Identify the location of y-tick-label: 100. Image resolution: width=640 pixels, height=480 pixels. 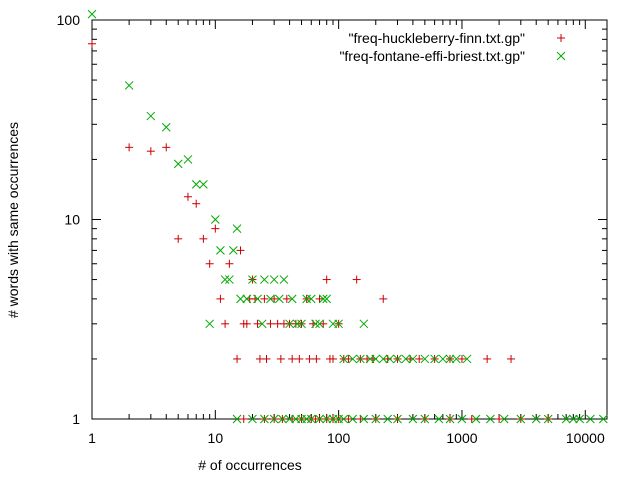
(69, 20).